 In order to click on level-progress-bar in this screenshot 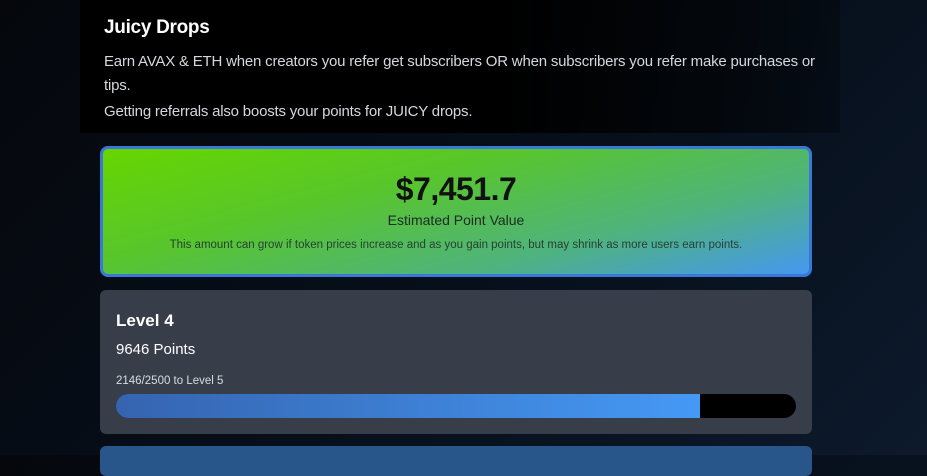, I will do `click(456, 406)`.